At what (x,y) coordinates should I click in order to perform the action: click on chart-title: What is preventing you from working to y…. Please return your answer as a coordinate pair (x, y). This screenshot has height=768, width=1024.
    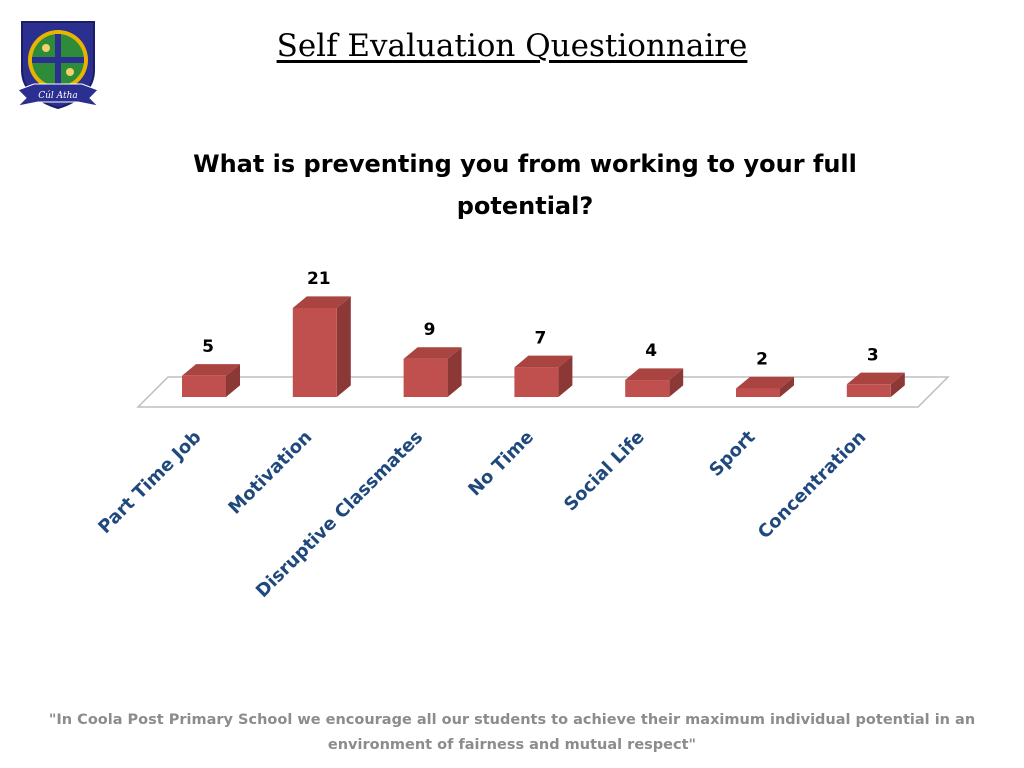
    Looking at the image, I should click on (525, 185).